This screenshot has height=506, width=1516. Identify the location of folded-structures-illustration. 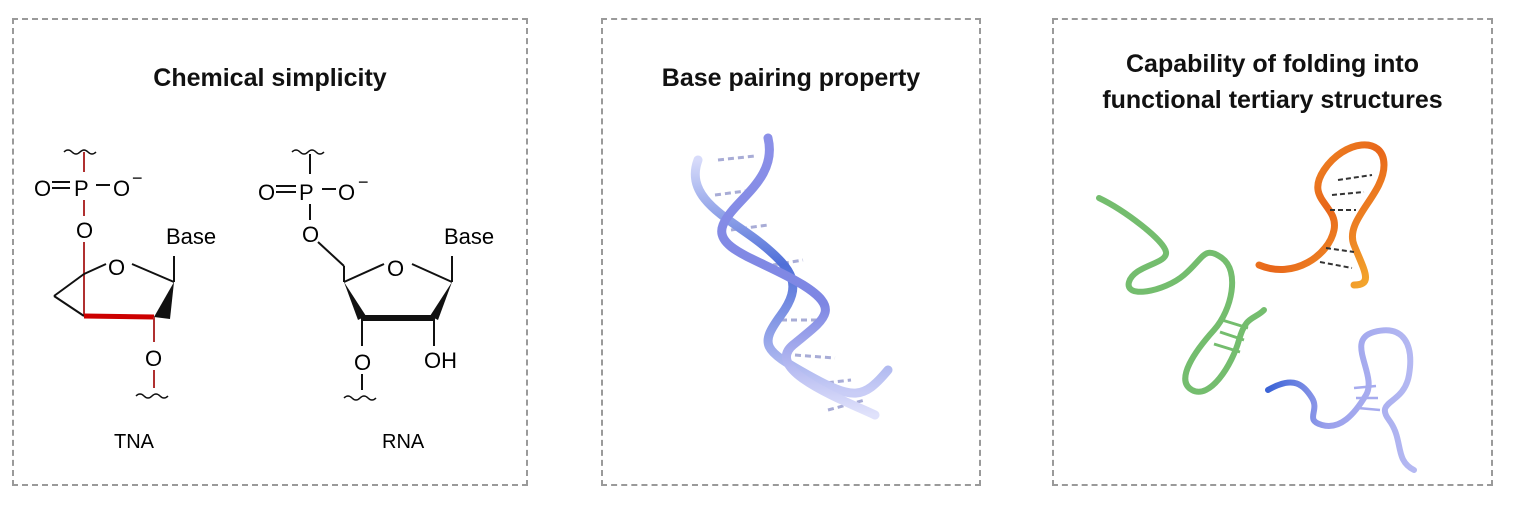
(1256, 307).